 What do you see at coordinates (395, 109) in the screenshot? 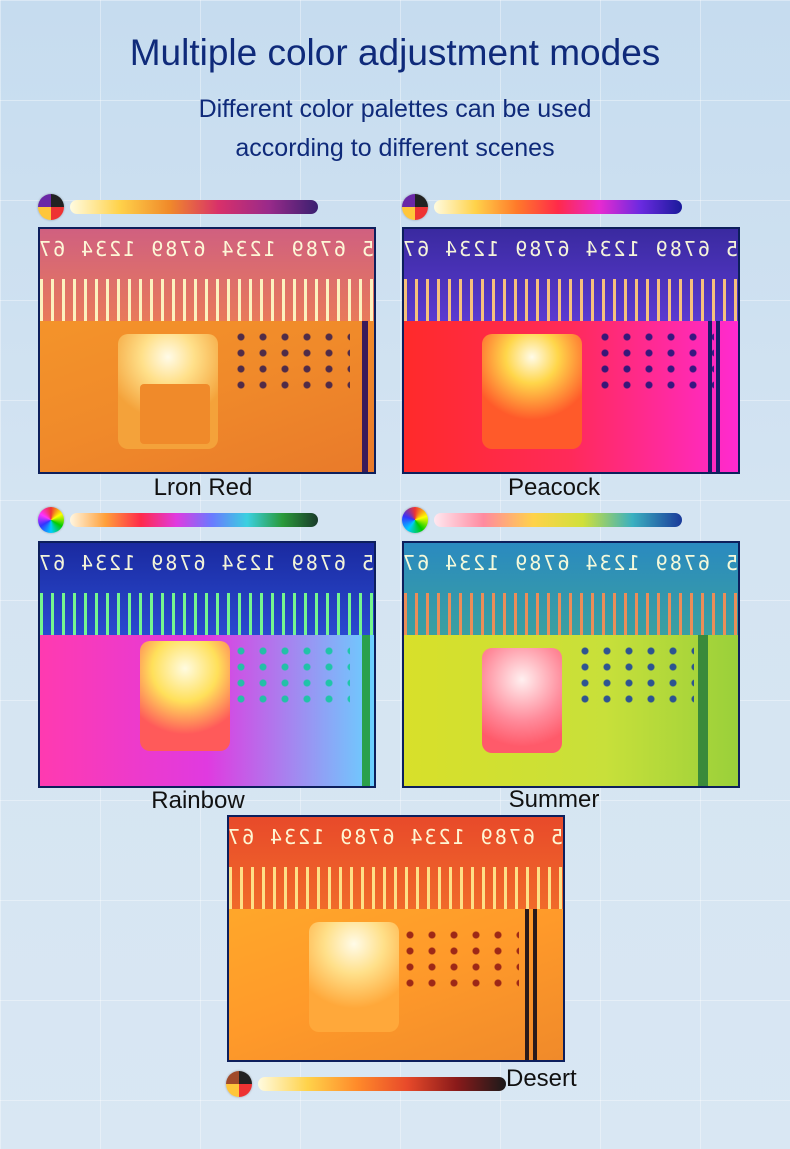
I see `subtitle-line-1: Different color palettes can be used` at bounding box center [395, 109].